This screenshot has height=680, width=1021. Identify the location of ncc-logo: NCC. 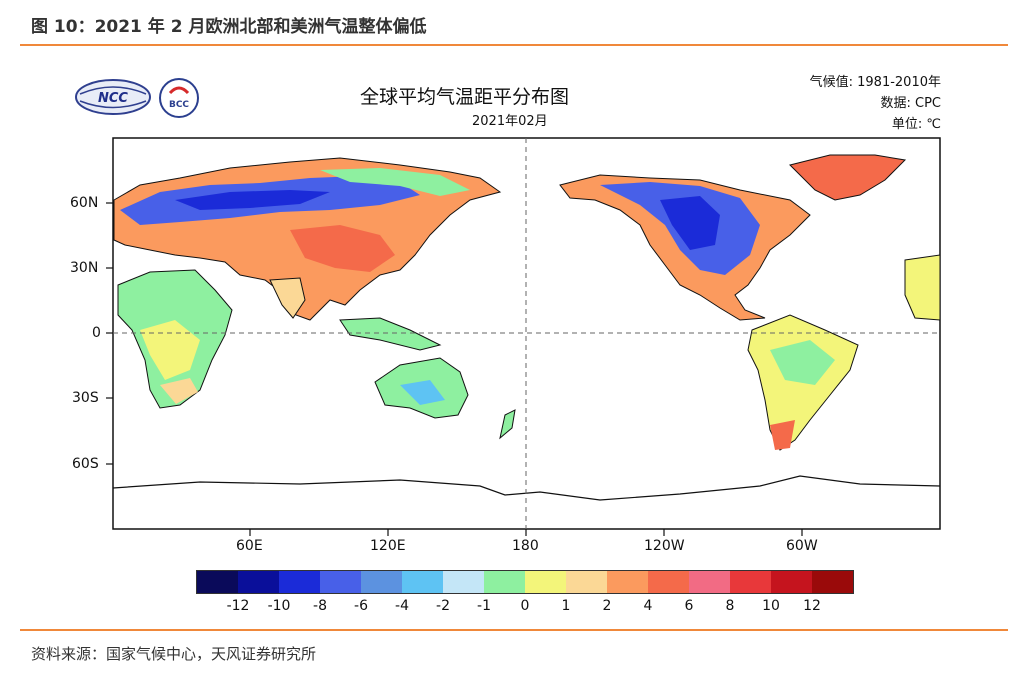
(113, 97).